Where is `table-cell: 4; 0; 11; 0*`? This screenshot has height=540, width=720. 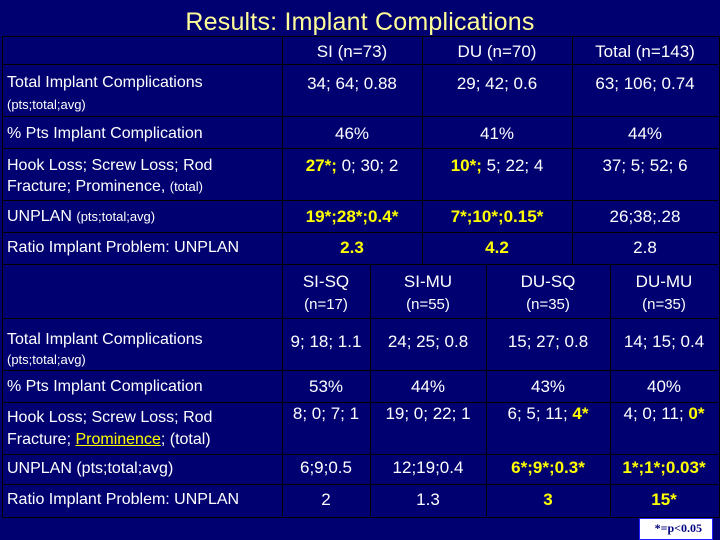 table-cell: 4; 0; 11; 0* is located at coordinates (664, 413).